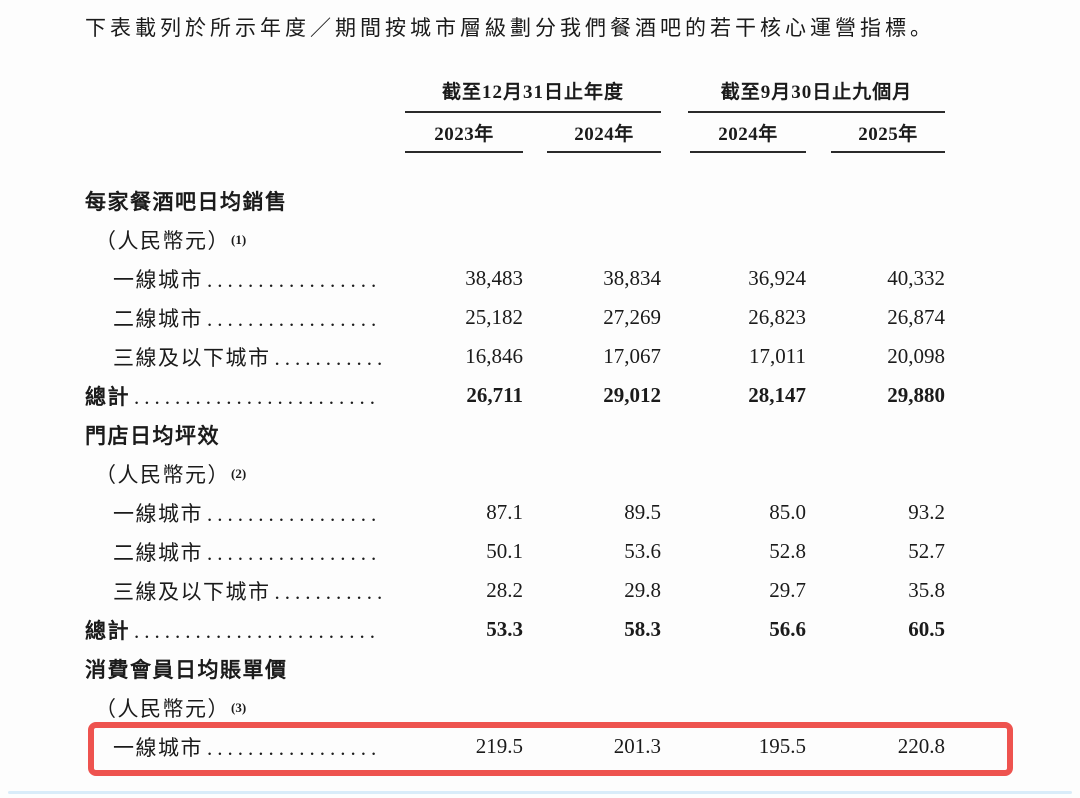 Image resolution: width=1080 pixels, height=798 pixels. I want to click on cell-value: 36,924, so click(777, 278).